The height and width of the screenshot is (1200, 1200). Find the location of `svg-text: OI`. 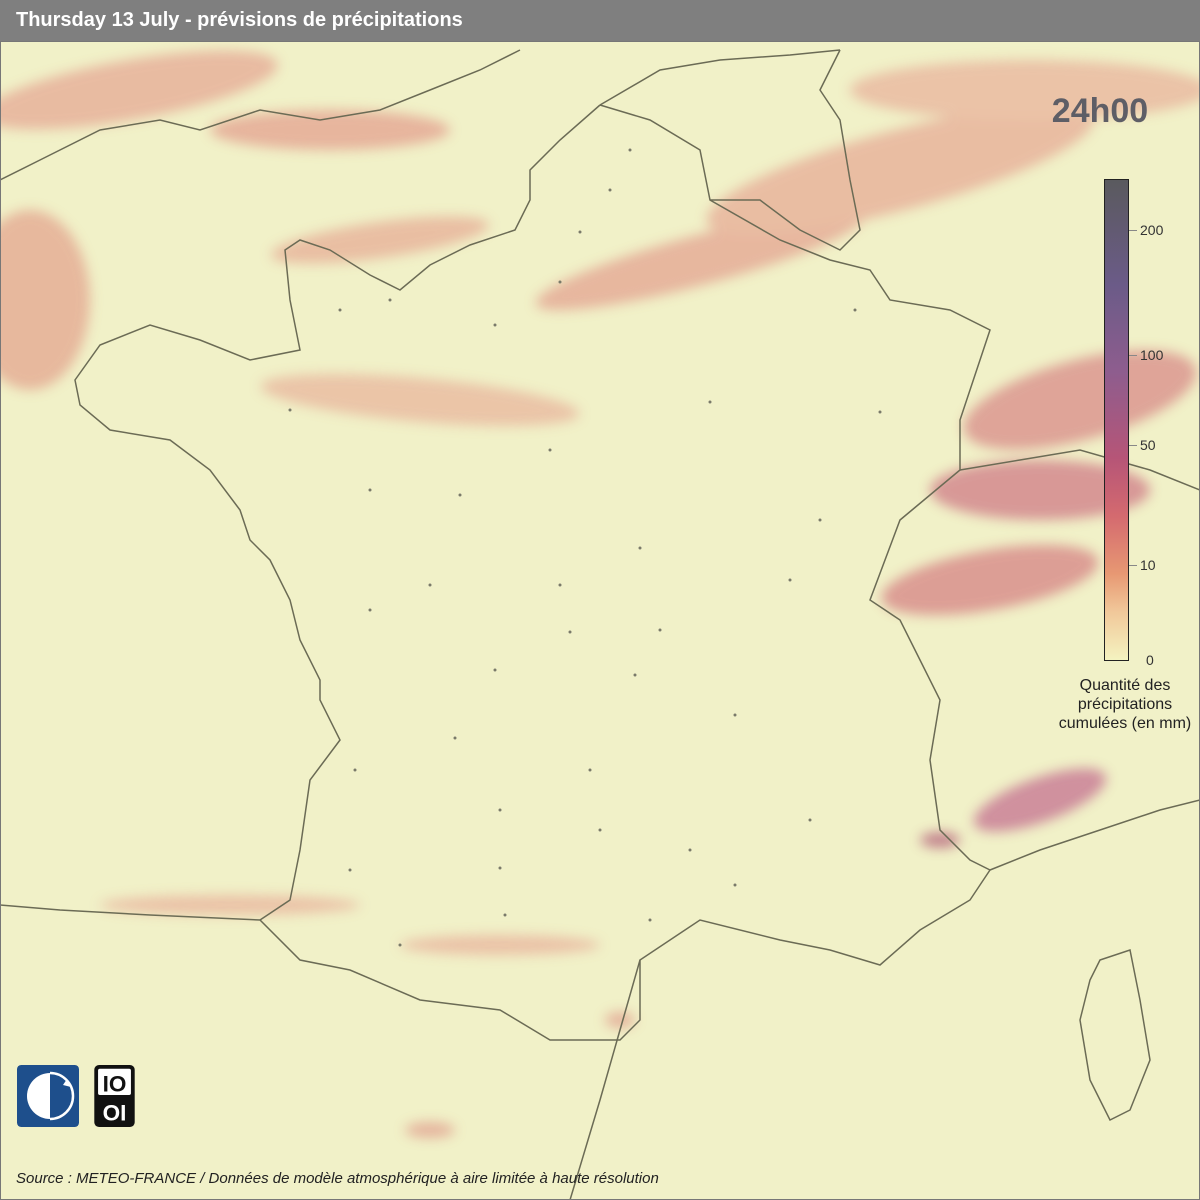

svg-text: OI is located at coordinates (115, 1112).